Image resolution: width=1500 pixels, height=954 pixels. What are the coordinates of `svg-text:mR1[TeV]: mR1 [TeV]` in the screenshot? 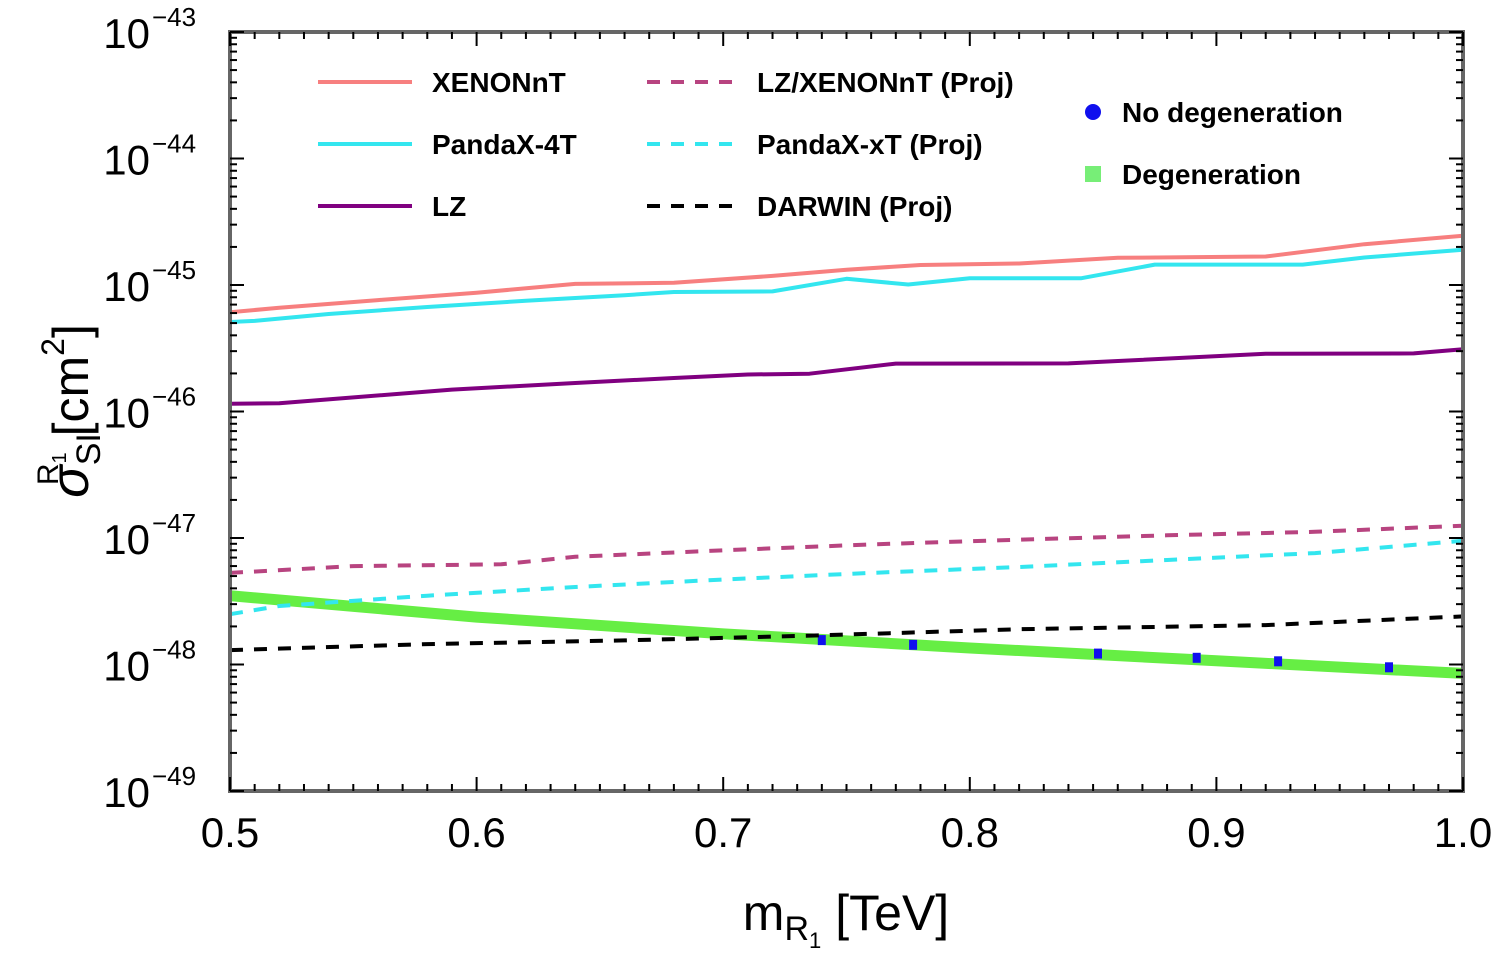 It's located at (846, 919).